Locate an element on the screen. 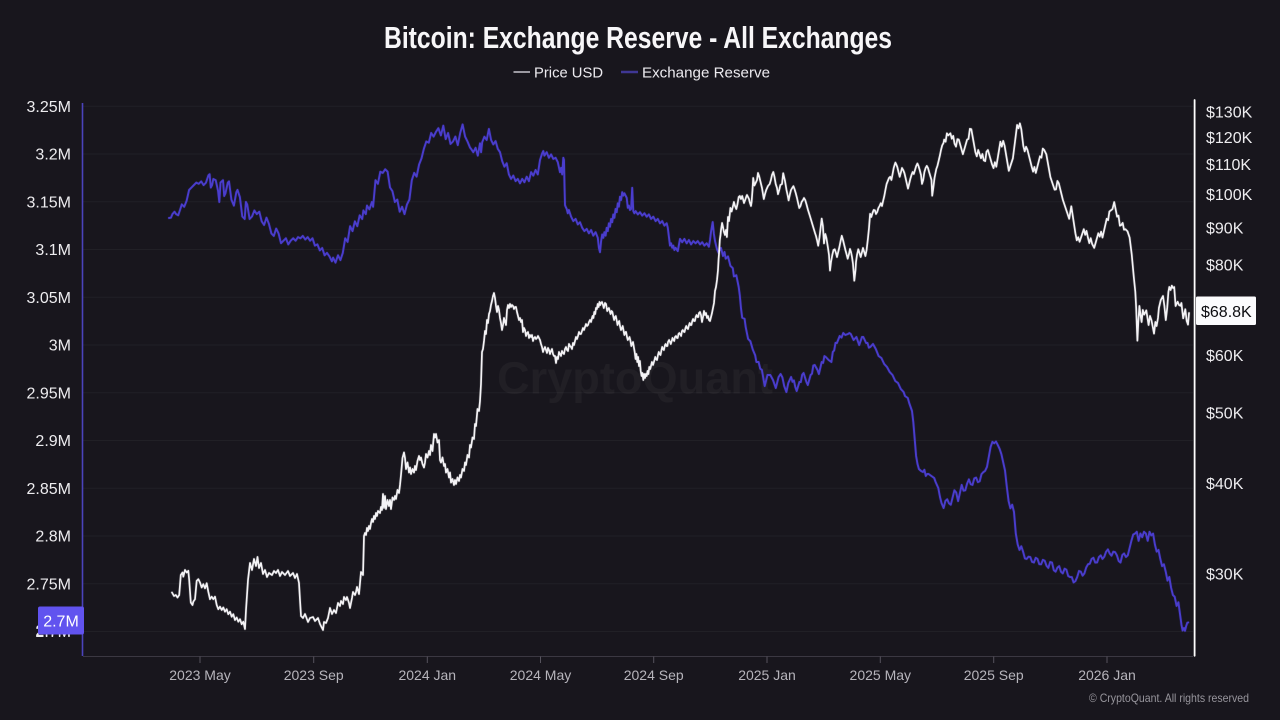  svg-text: 2023 Sep is located at coordinates (314, 675).